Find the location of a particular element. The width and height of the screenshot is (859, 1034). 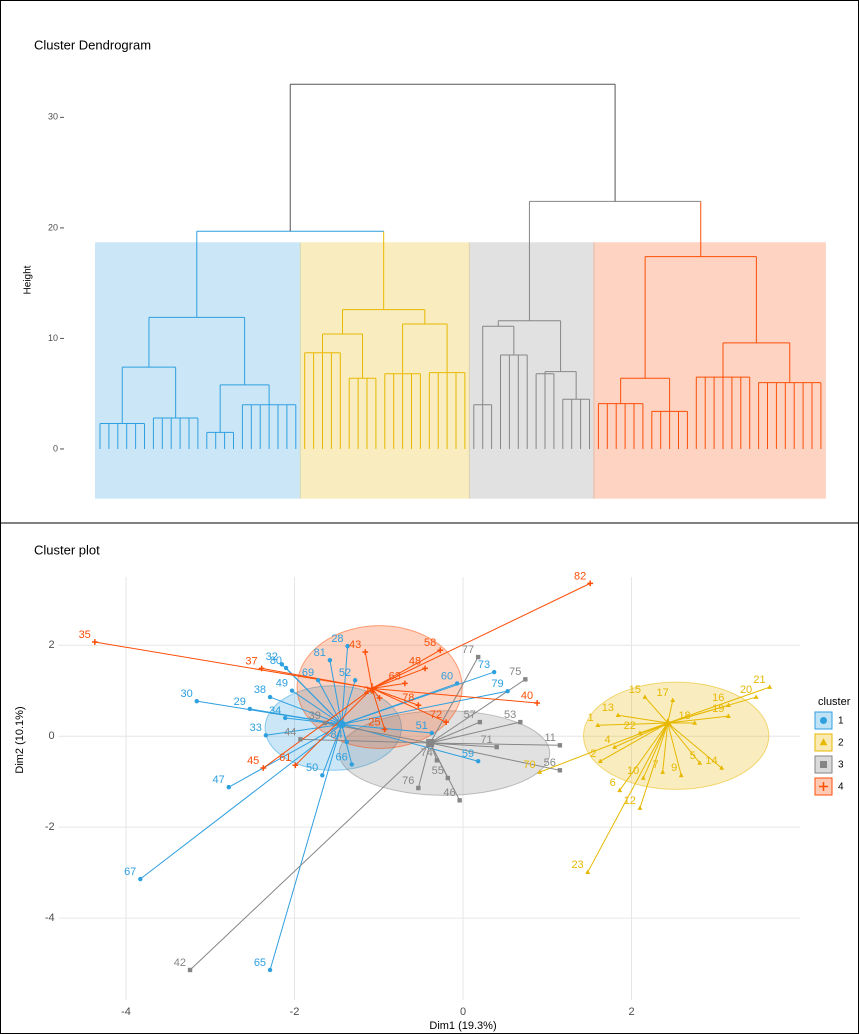

point-label: 19 is located at coordinates (718, 709).